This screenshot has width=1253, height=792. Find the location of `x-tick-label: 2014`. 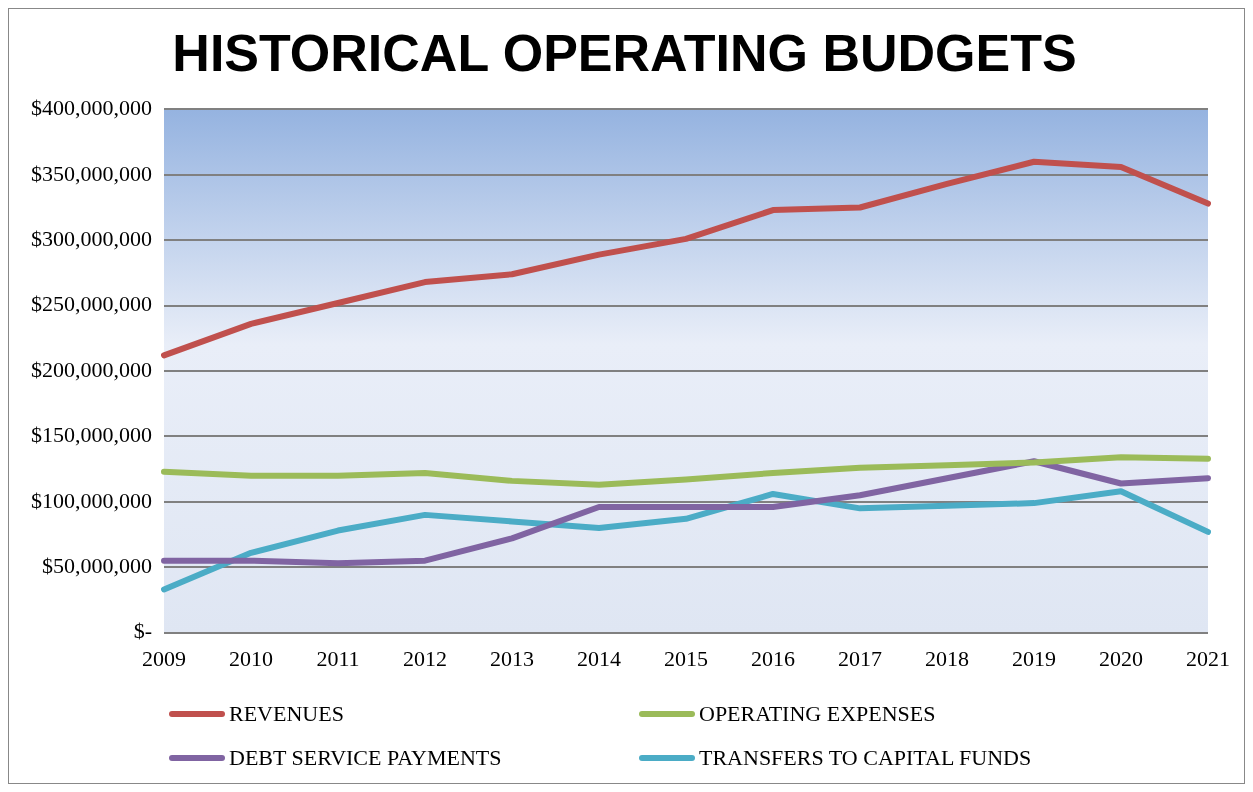

x-tick-label: 2014 is located at coordinates (599, 658).